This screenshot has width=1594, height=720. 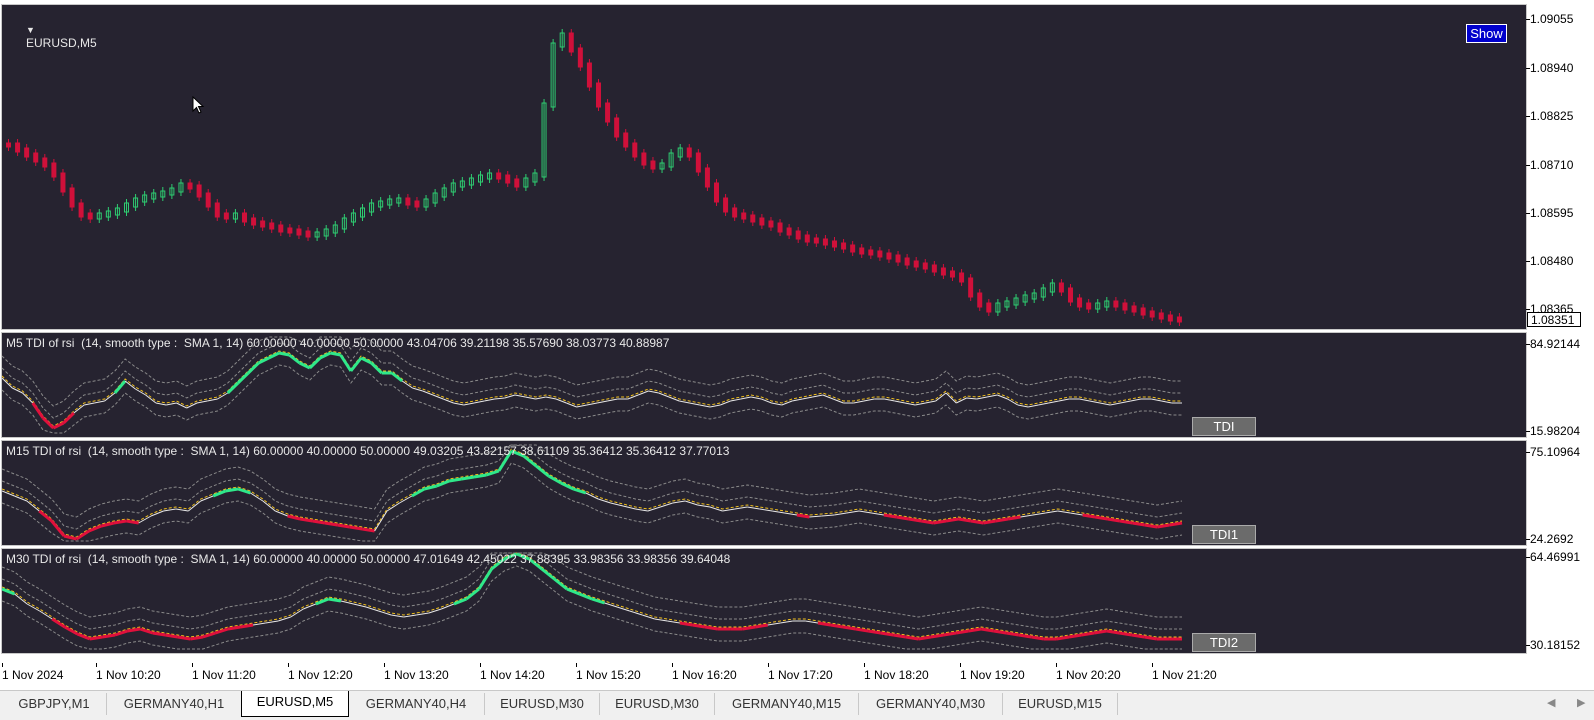 What do you see at coordinates (787, 704) in the screenshot?
I see `tab-germany40-m15: GERMANY40,M15` at bounding box center [787, 704].